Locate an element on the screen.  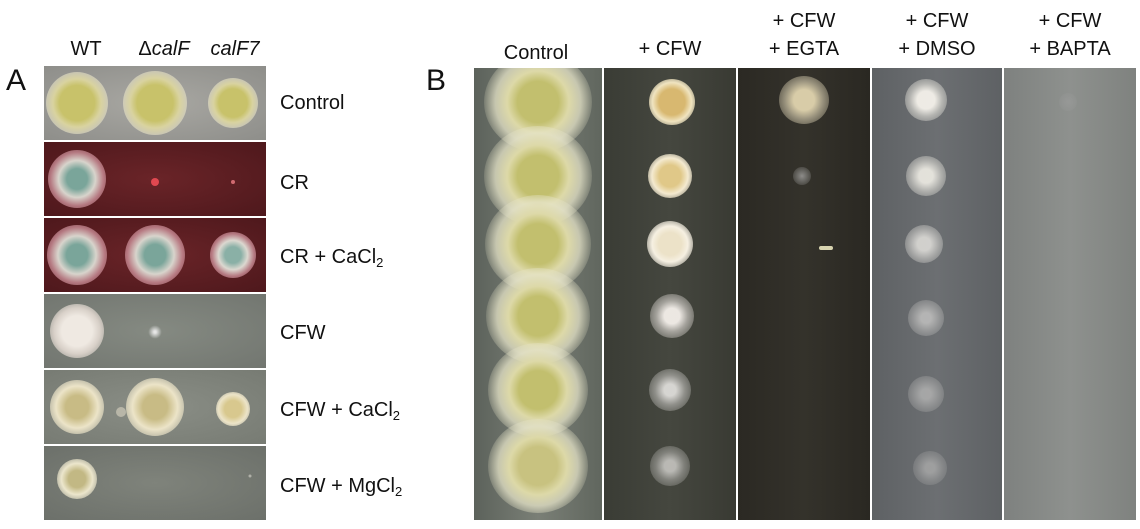
column-header-cfw-bapta: + CFW + BAPTA is located at coordinates (1070, 35).